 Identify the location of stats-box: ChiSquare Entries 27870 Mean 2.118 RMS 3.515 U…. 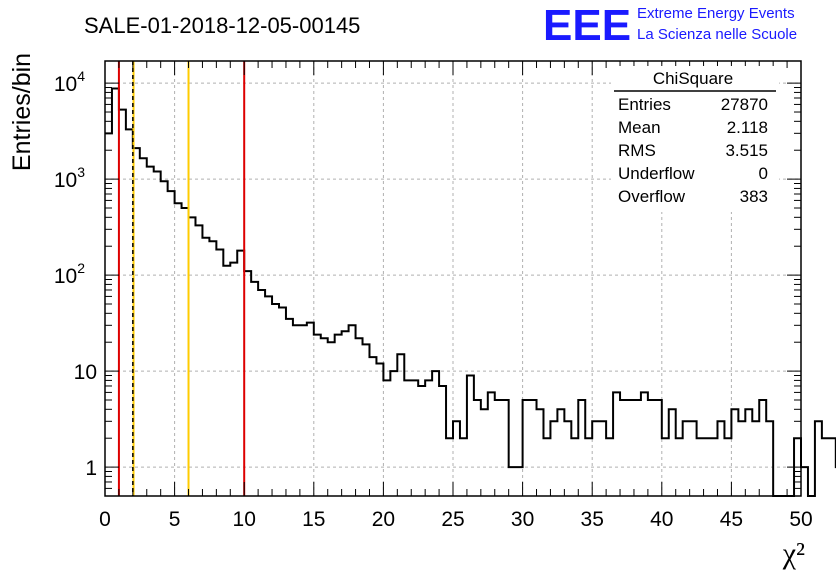
(695, 139).